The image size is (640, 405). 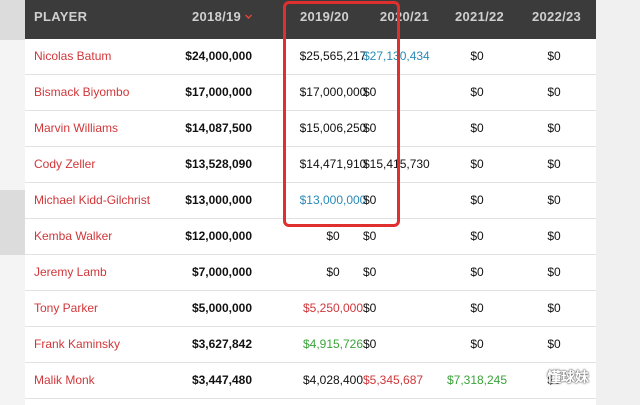 I want to click on table-row: Frank Kaminsky $3,627,842 $4,915,726 $0 $0 $0, so click(x=310, y=345).